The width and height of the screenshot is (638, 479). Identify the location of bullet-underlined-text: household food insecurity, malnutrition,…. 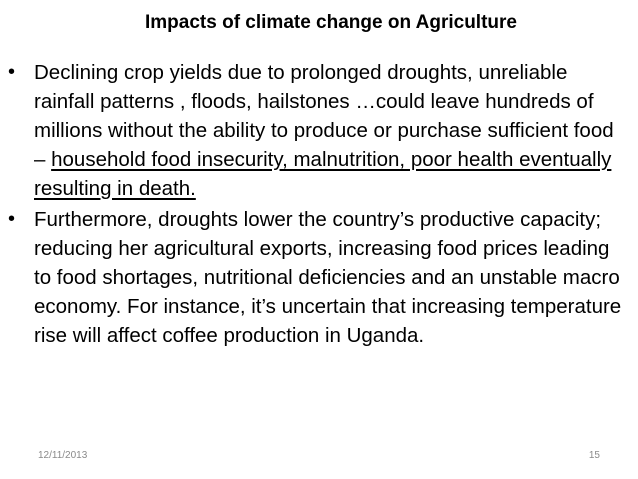
(323, 174).